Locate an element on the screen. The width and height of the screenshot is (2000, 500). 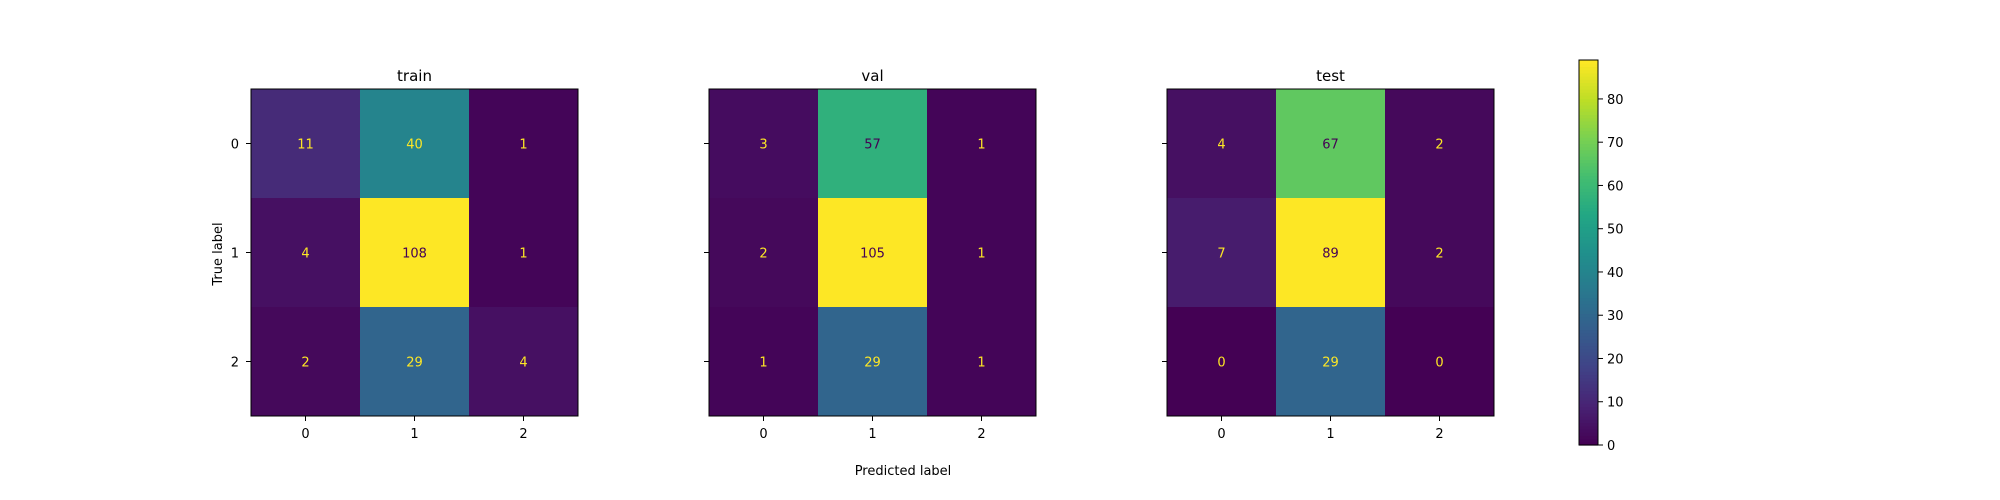
cell-value-label: 57 is located at coordinates (872, 145).